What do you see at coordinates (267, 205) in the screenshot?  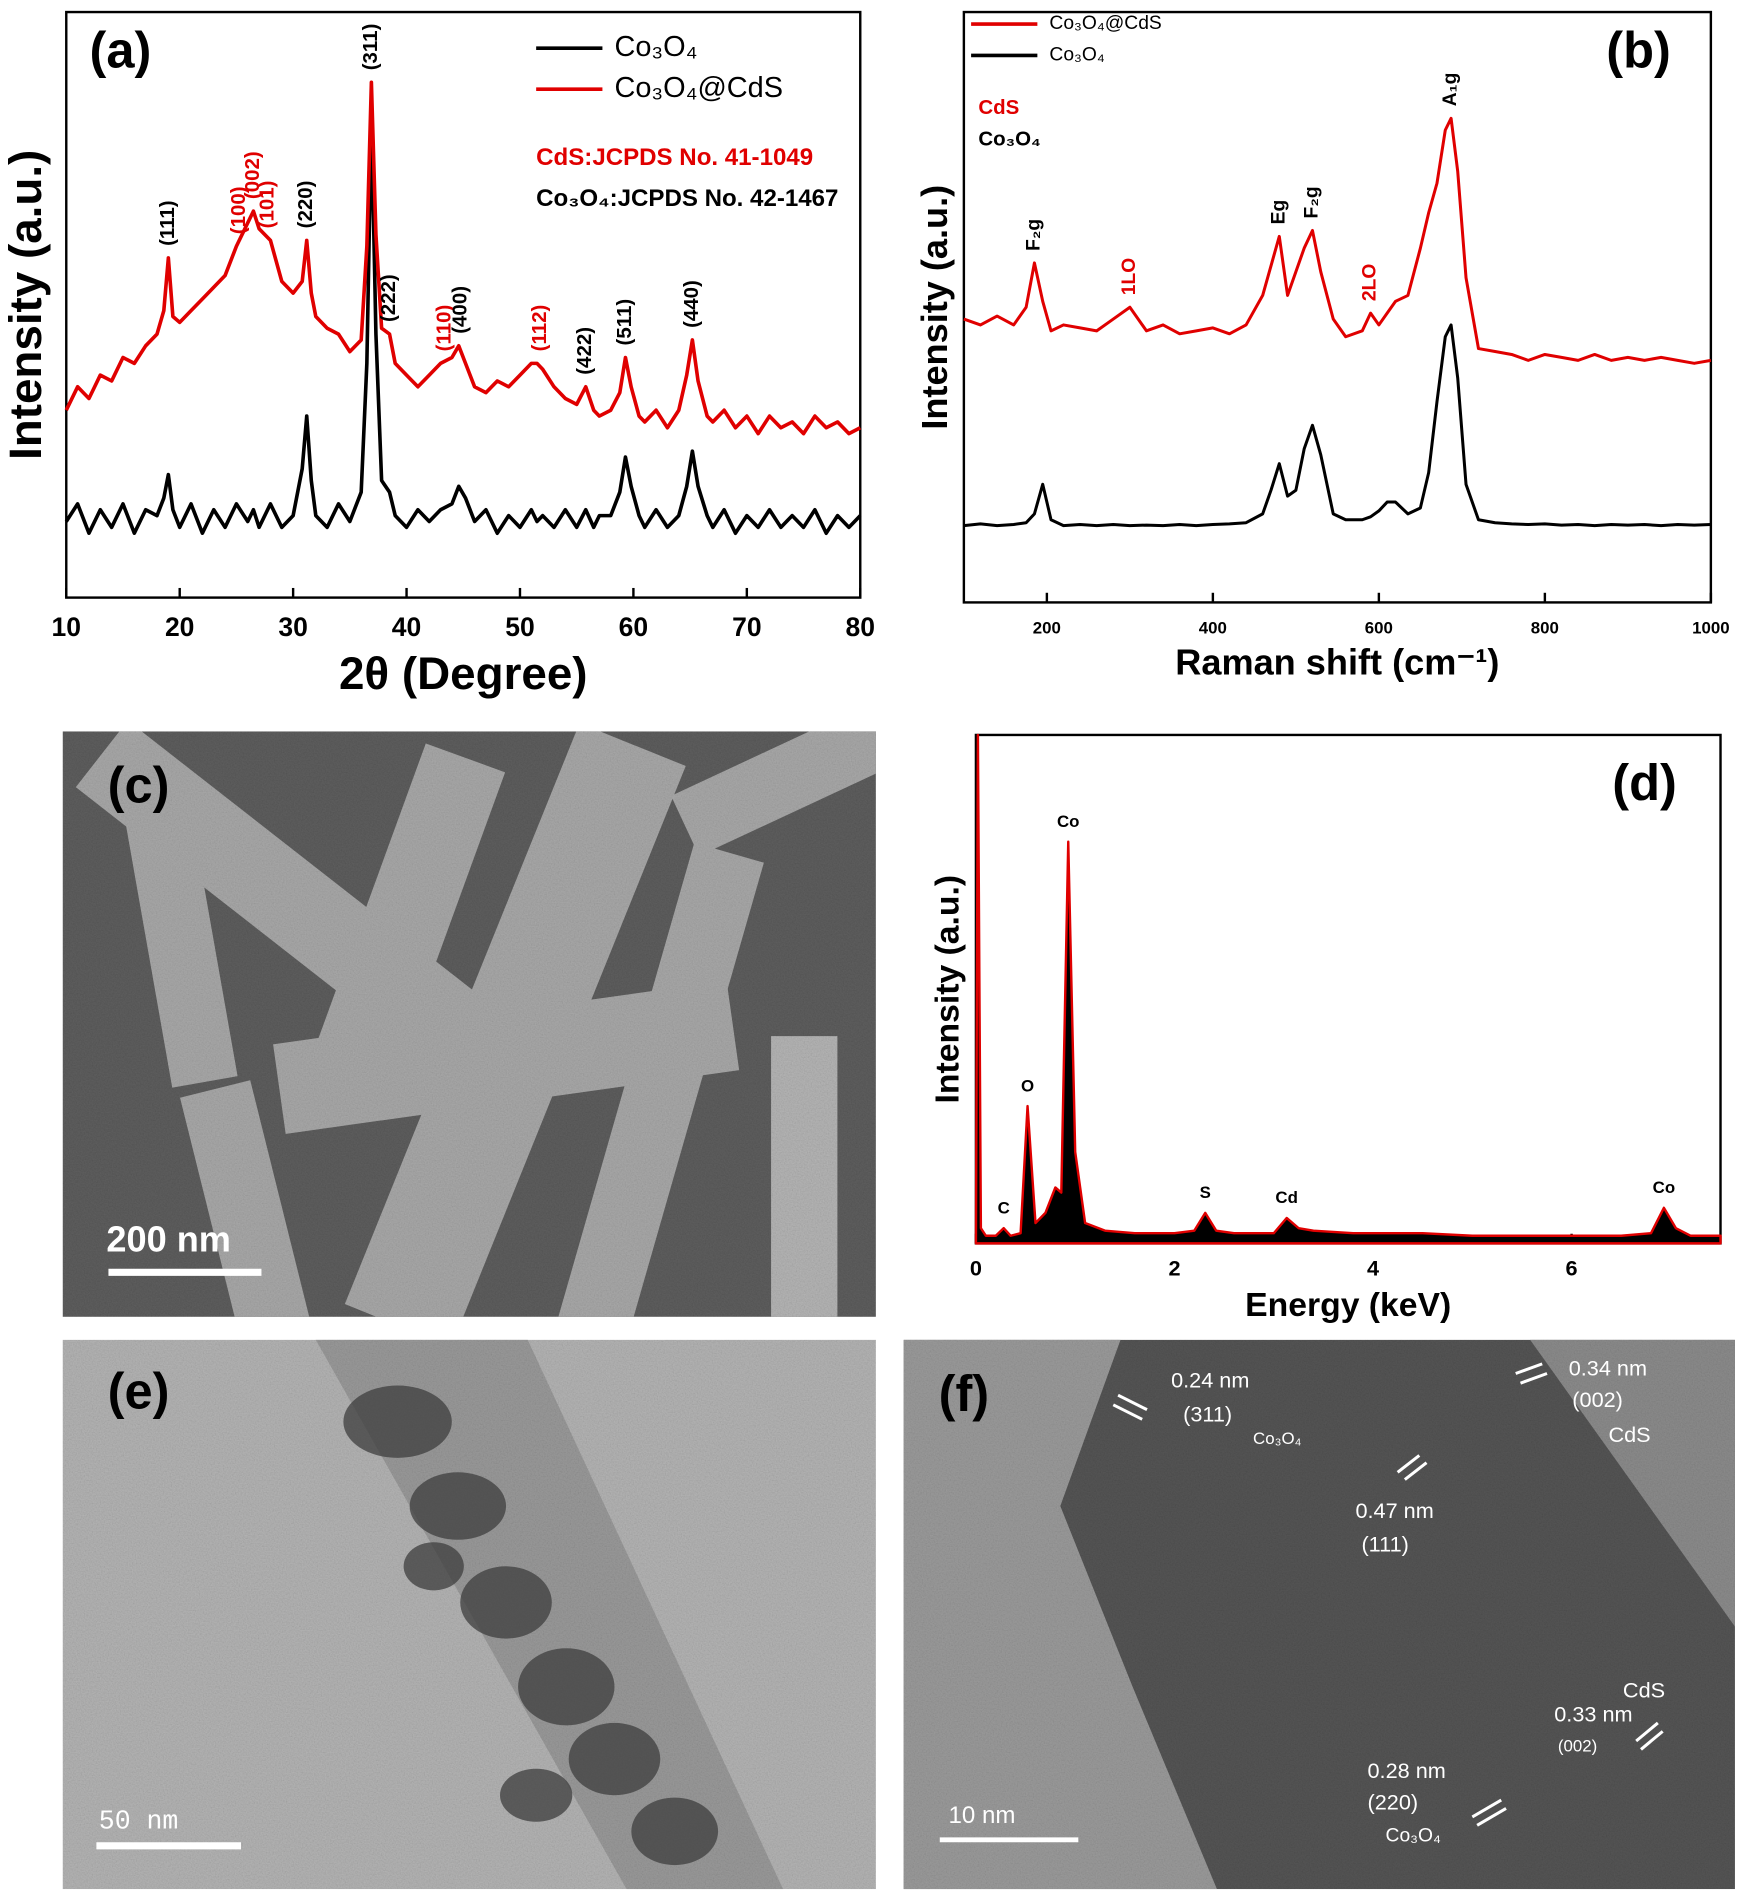 I see `peak-label: (101)` at bounding box center [267, 205].